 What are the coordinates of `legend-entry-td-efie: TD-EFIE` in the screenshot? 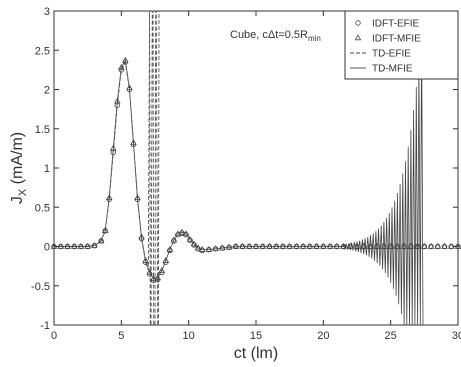 It's located at (380, 54).